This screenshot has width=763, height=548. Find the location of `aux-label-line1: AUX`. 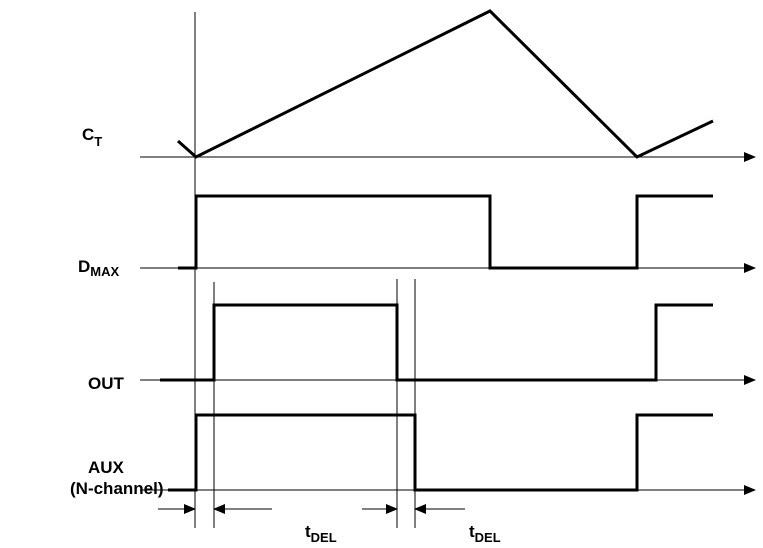

aux-label-line1: AUX is located at coordinates (106, 467).